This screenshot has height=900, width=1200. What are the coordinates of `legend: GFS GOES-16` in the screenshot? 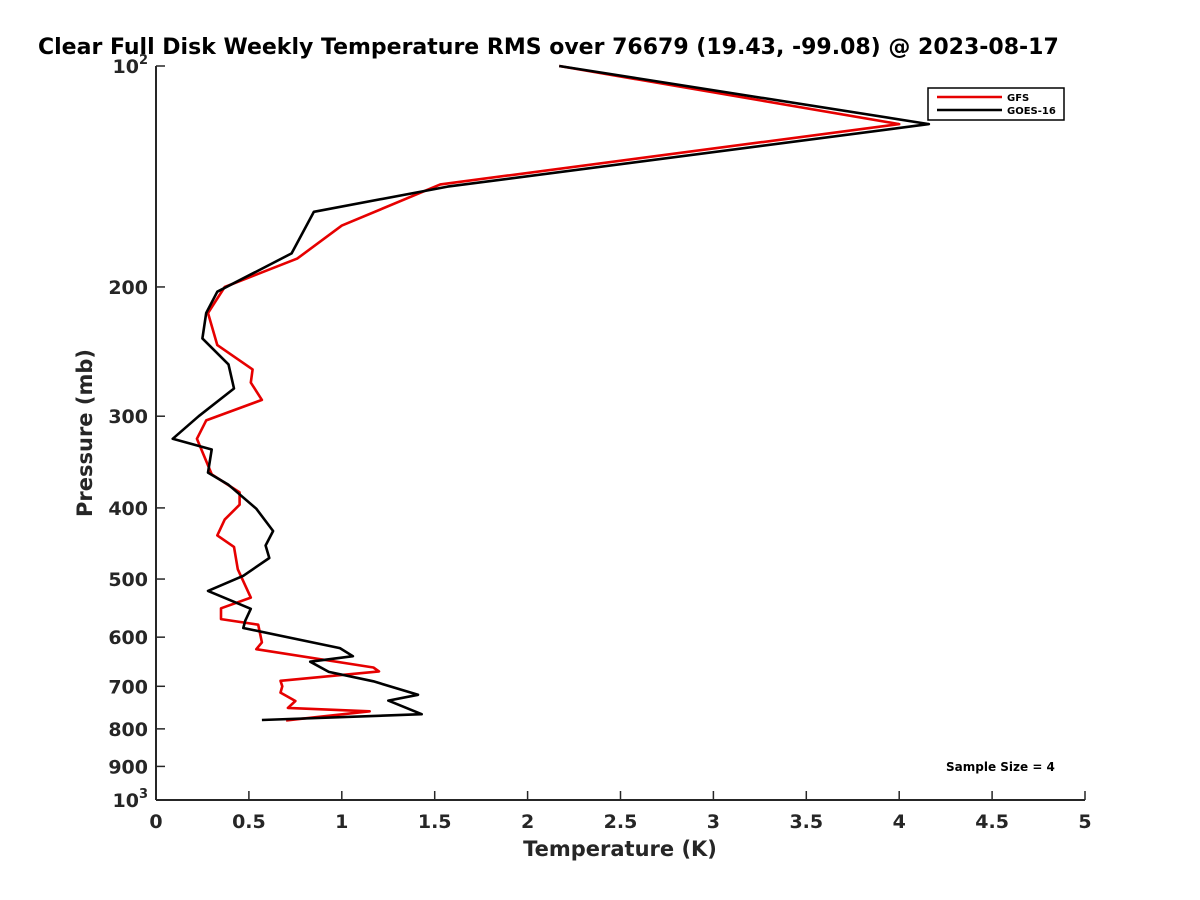 It's located at (996, 104).